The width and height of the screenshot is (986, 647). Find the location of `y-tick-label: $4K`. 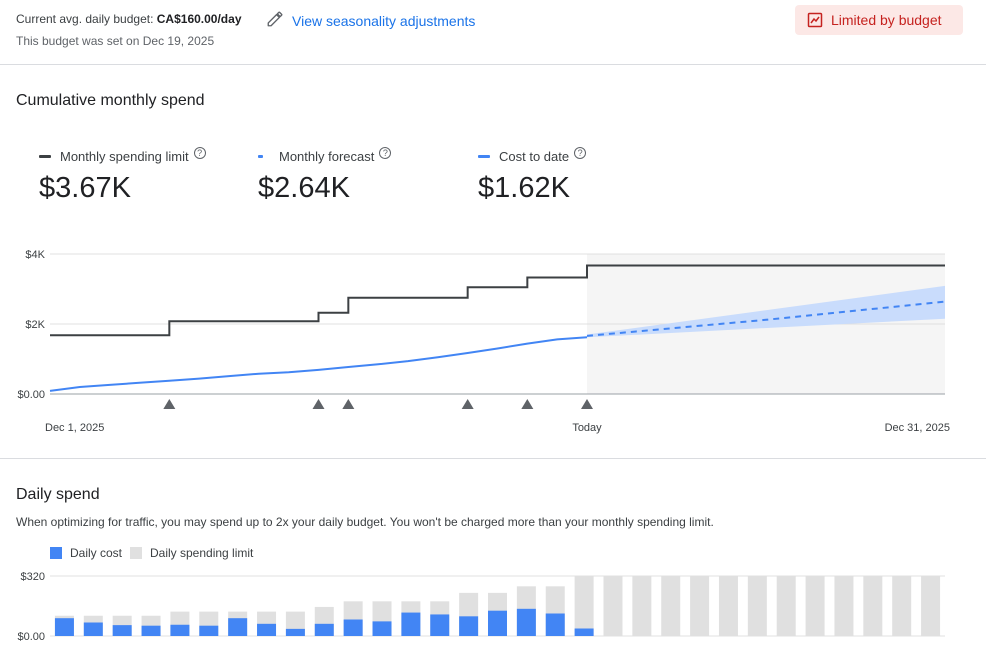

y-tick-label: $4K is located at coordinates (35, 255).